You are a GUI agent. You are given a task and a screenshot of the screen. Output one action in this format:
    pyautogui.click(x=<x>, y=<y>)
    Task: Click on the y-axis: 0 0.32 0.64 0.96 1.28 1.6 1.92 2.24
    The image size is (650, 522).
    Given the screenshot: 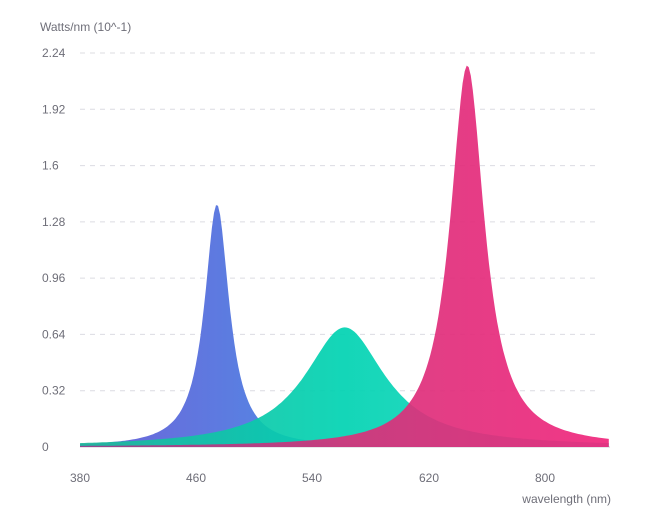 What is the action you would take?
    pyautogui.click(x=54, y=250)
    